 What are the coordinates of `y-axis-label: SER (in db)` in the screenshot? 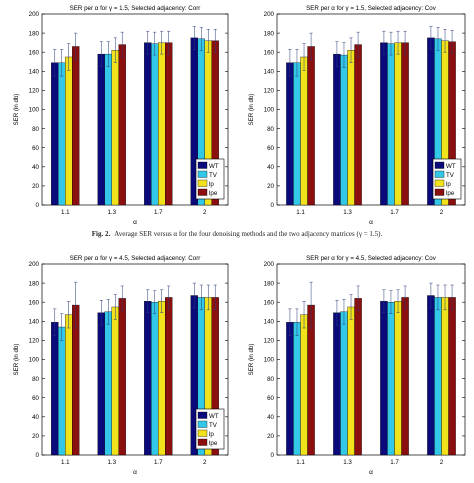 It's located at (251, 110).